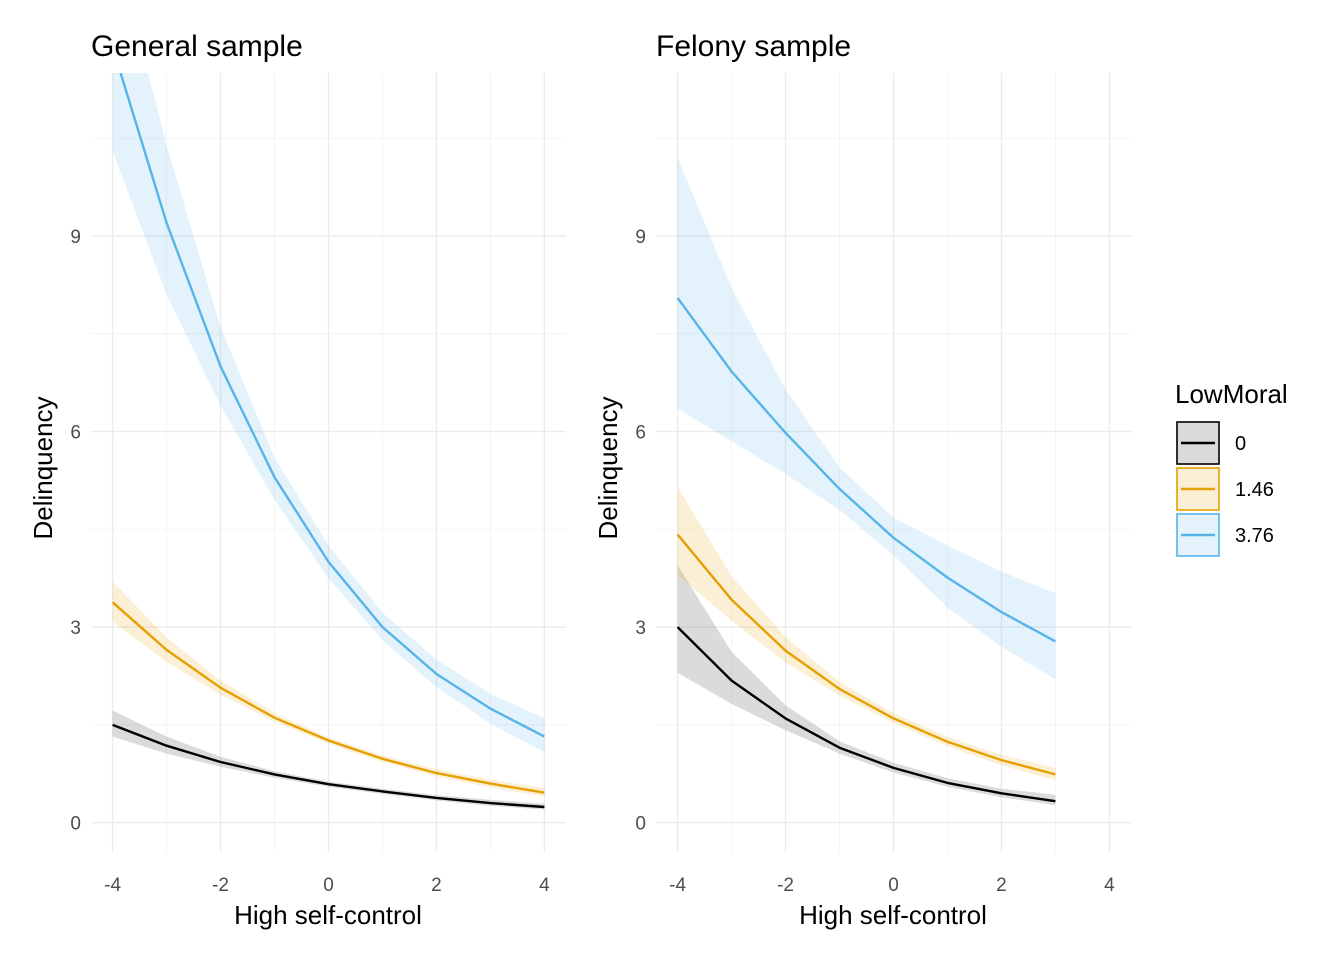 This screenshot has height=960, width=1344. What do you see at coordinates (1254, 536) in the screenshot?
I see `legend-label: 3.76` at bounding box center [1254, 536].